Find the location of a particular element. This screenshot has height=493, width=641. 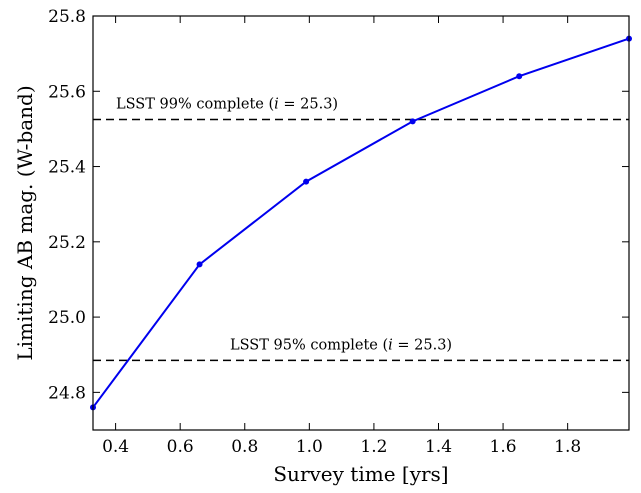

x-tick-label: 0.4 is located at coordinates (115, 447).